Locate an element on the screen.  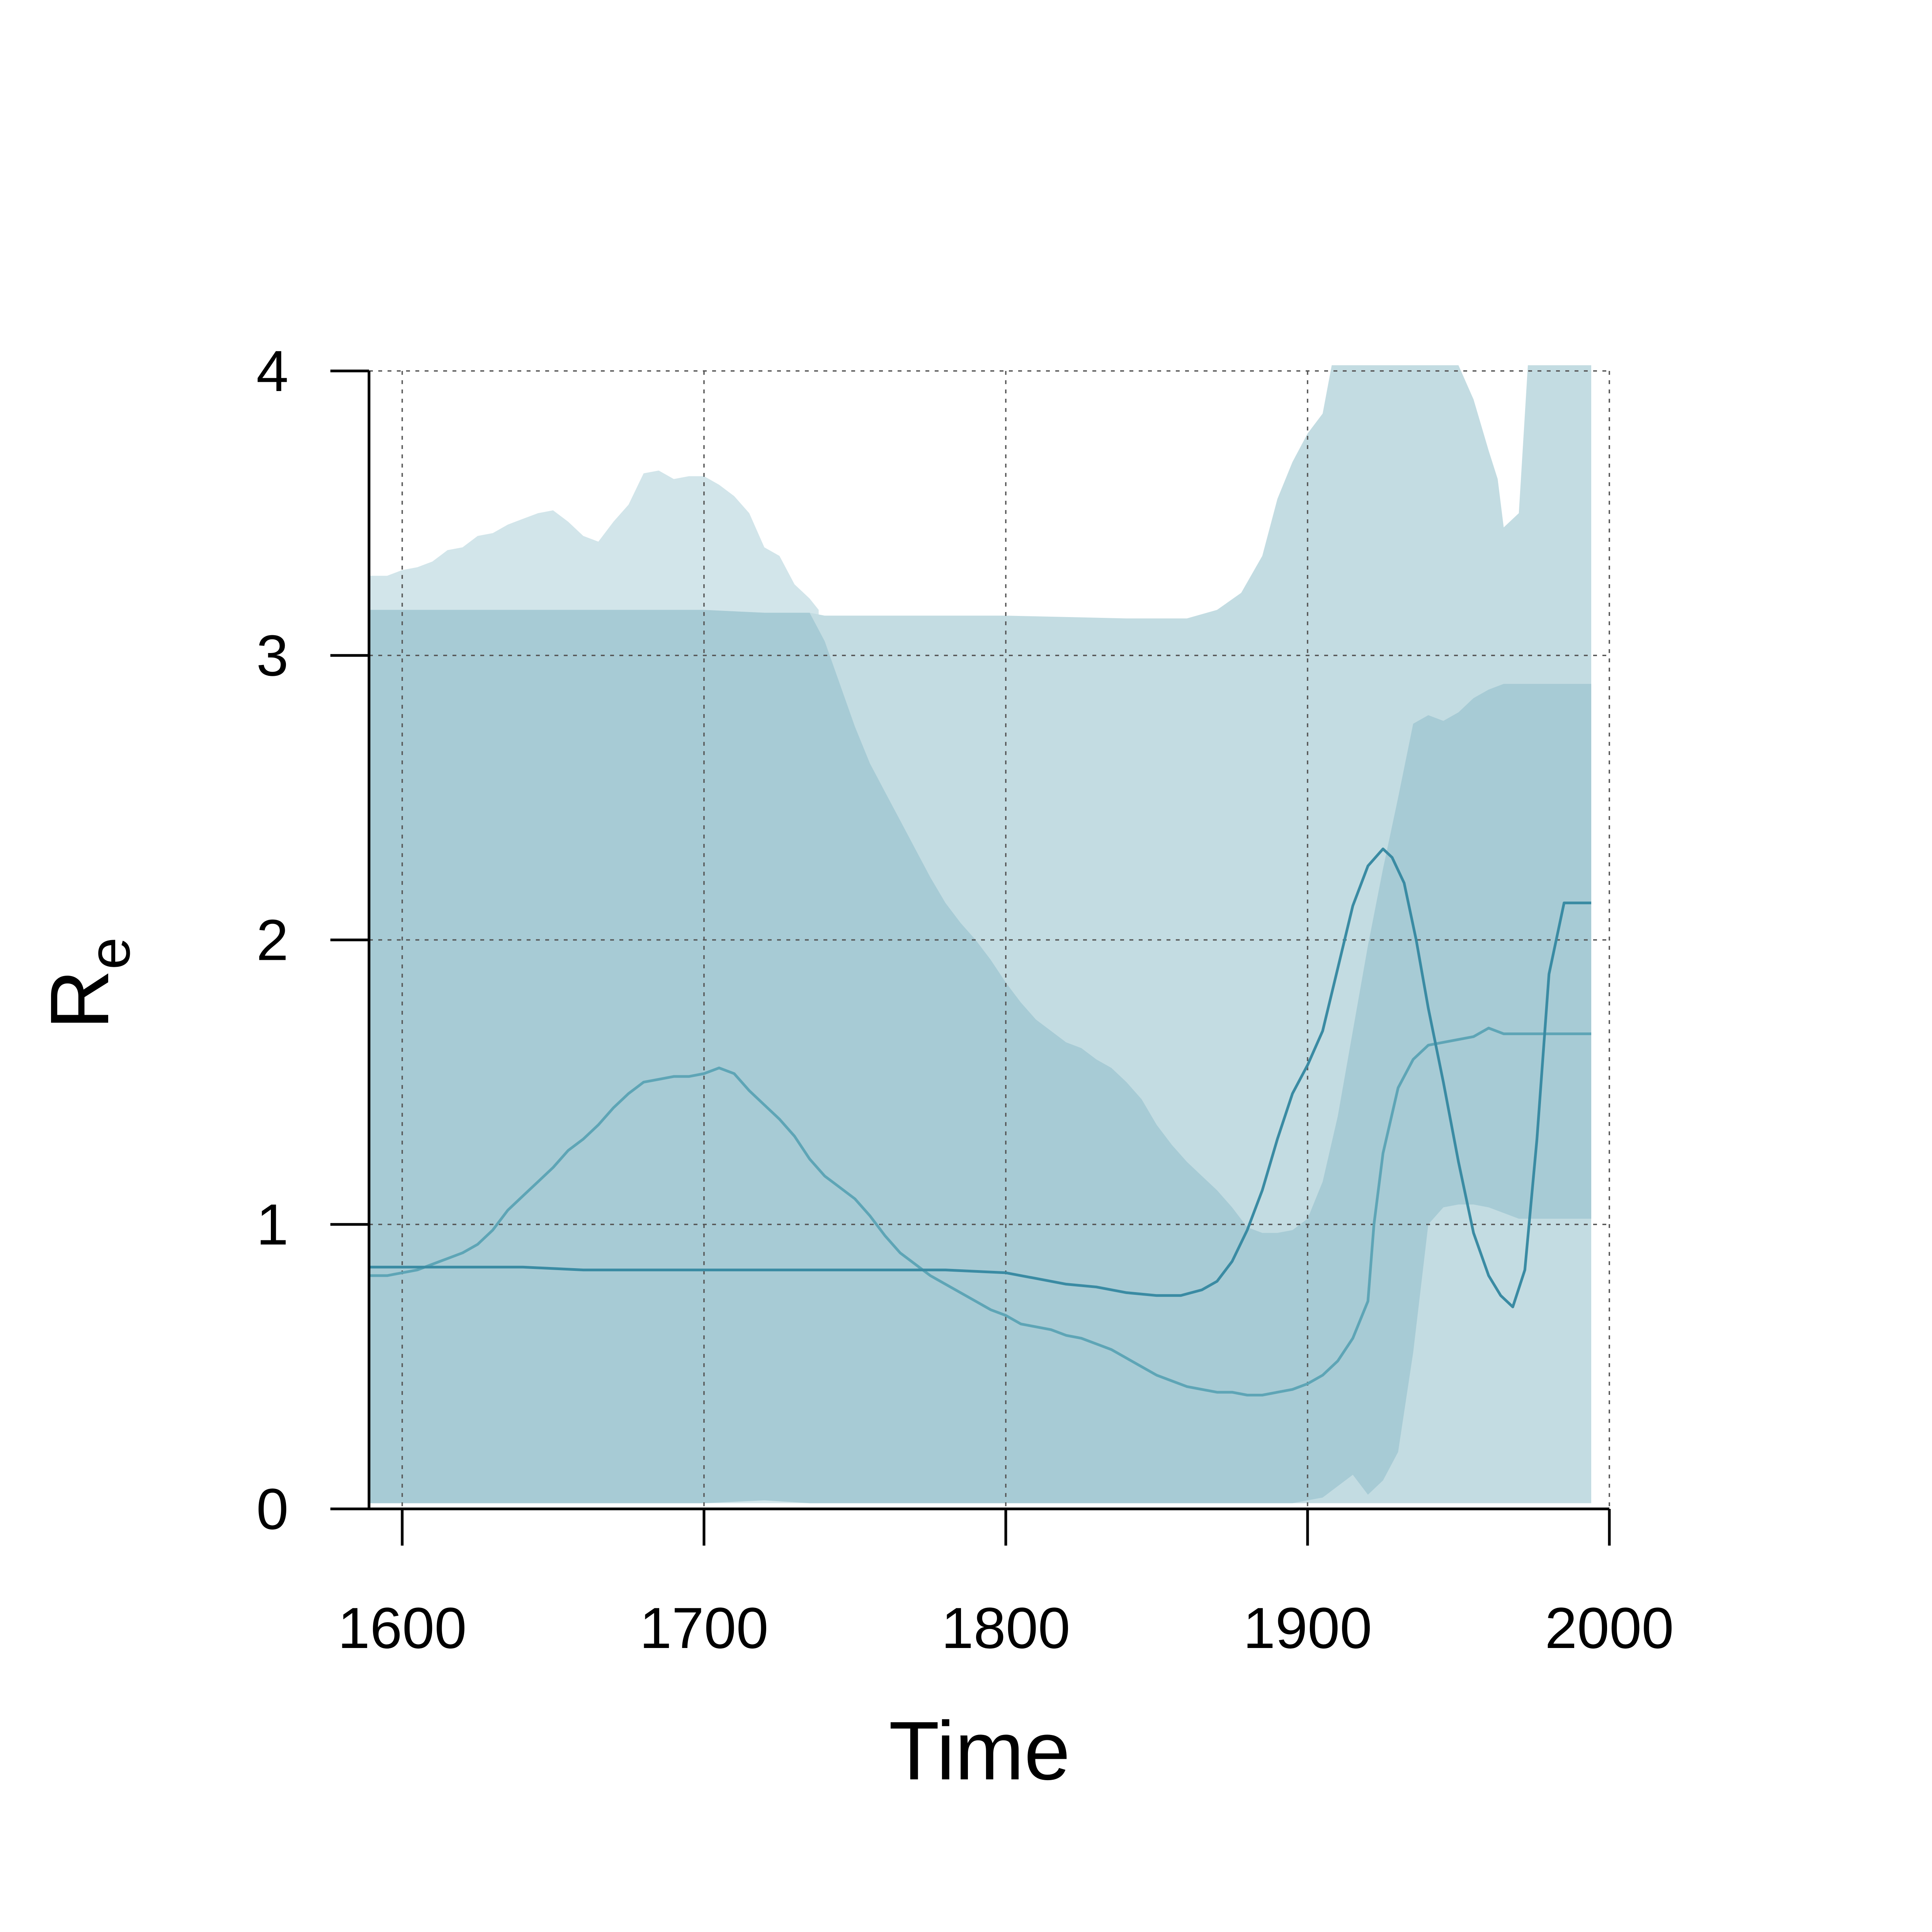
x-tick-label-2000: 2000 is located at coordinates (1610, 1628).